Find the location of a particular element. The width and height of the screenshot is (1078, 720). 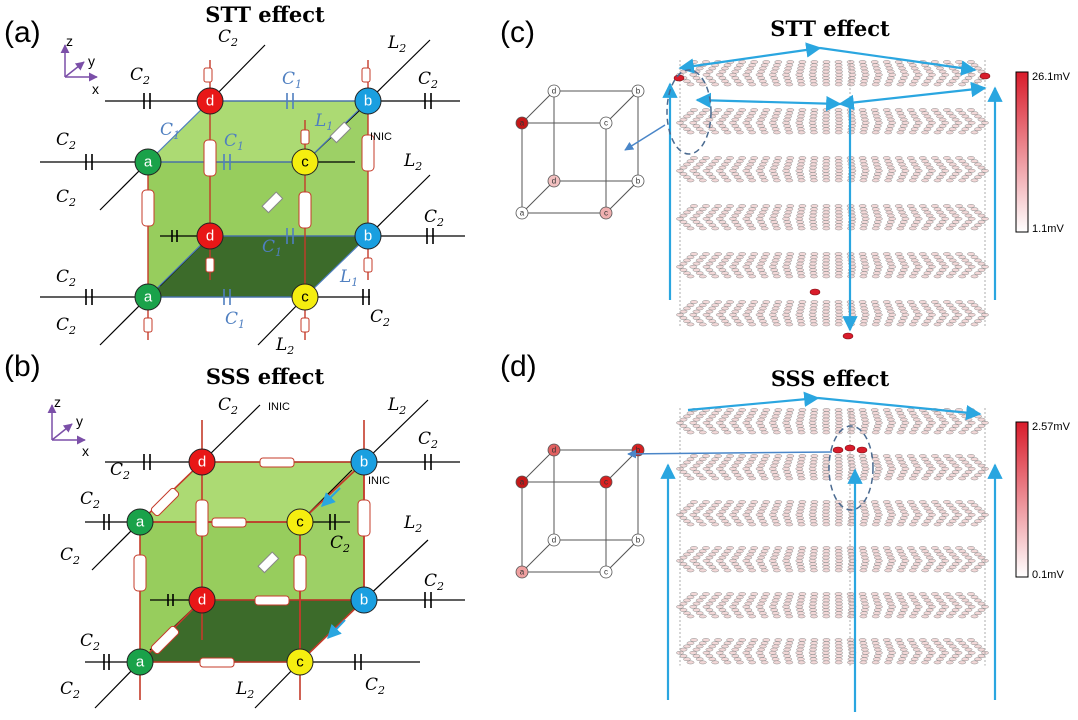

mini-cube-node-label: b is located at coordinates (638, 181).